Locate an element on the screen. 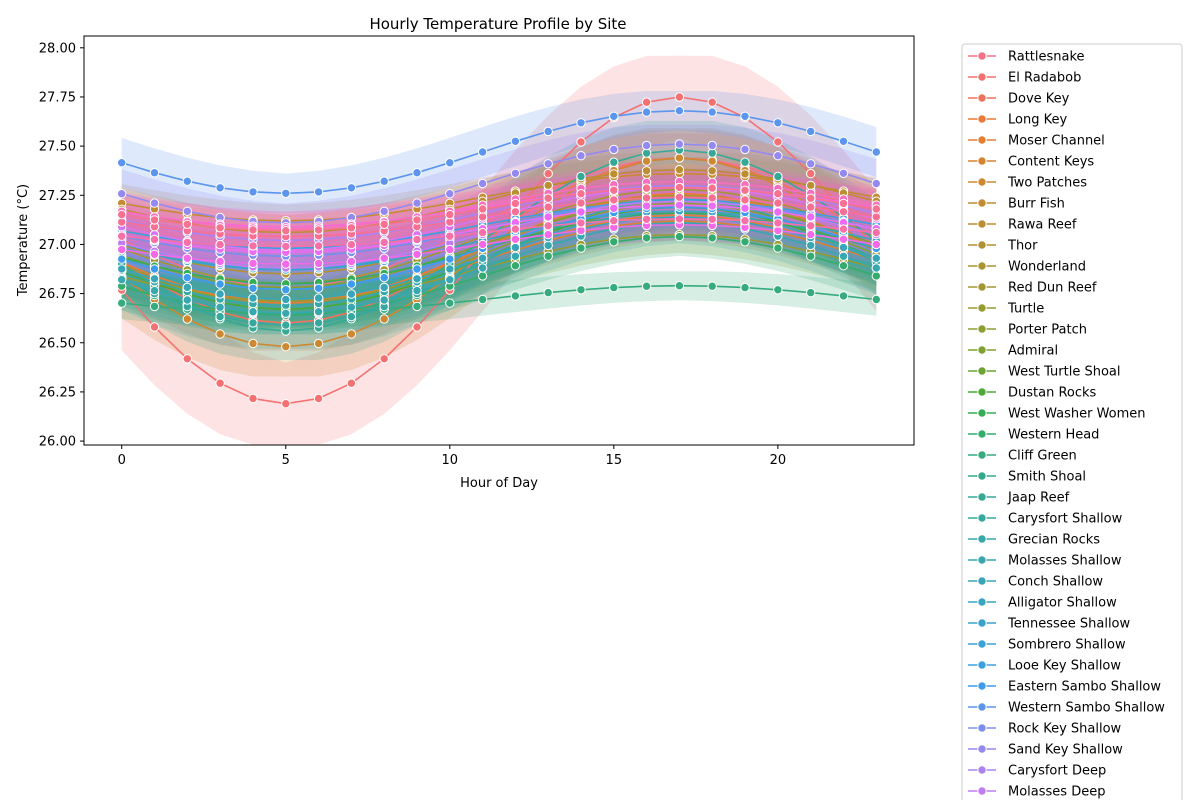 The height and width of the screenshot is (804, 1200). legend-label: Thor is located at coordinates (1022, 246).